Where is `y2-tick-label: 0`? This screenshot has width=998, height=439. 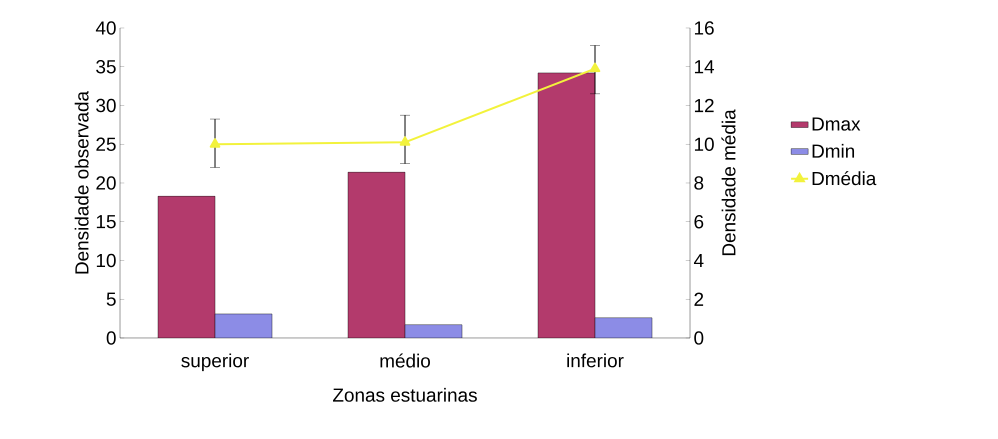 y2-tick-label: 0 is located at coordinates (699, 338).